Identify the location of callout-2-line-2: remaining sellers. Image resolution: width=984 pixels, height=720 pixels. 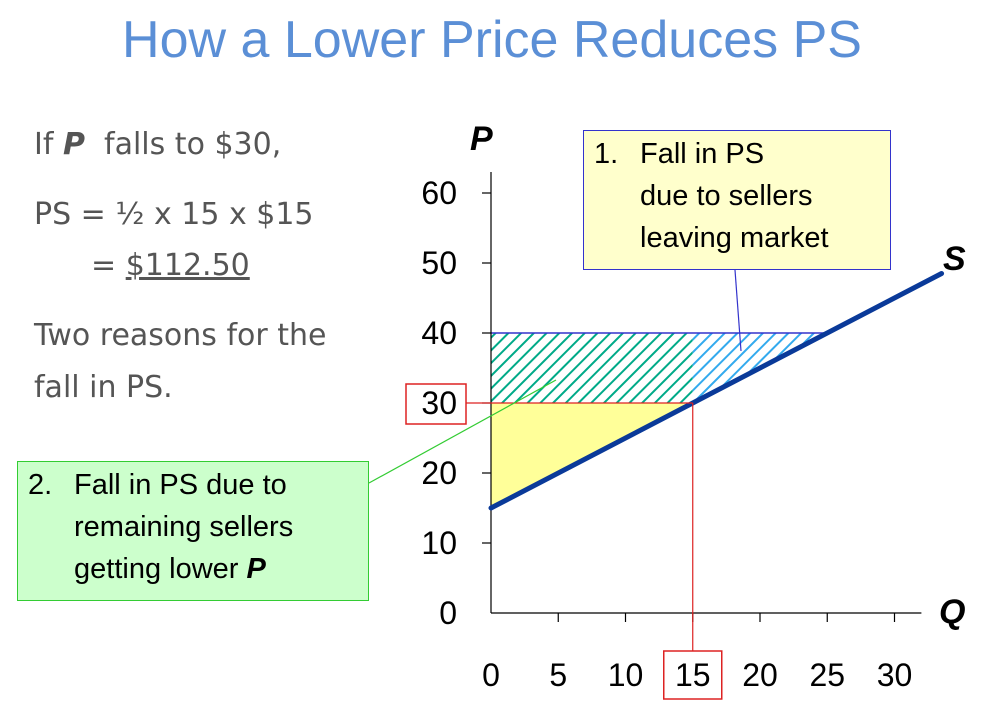
(184, 527).